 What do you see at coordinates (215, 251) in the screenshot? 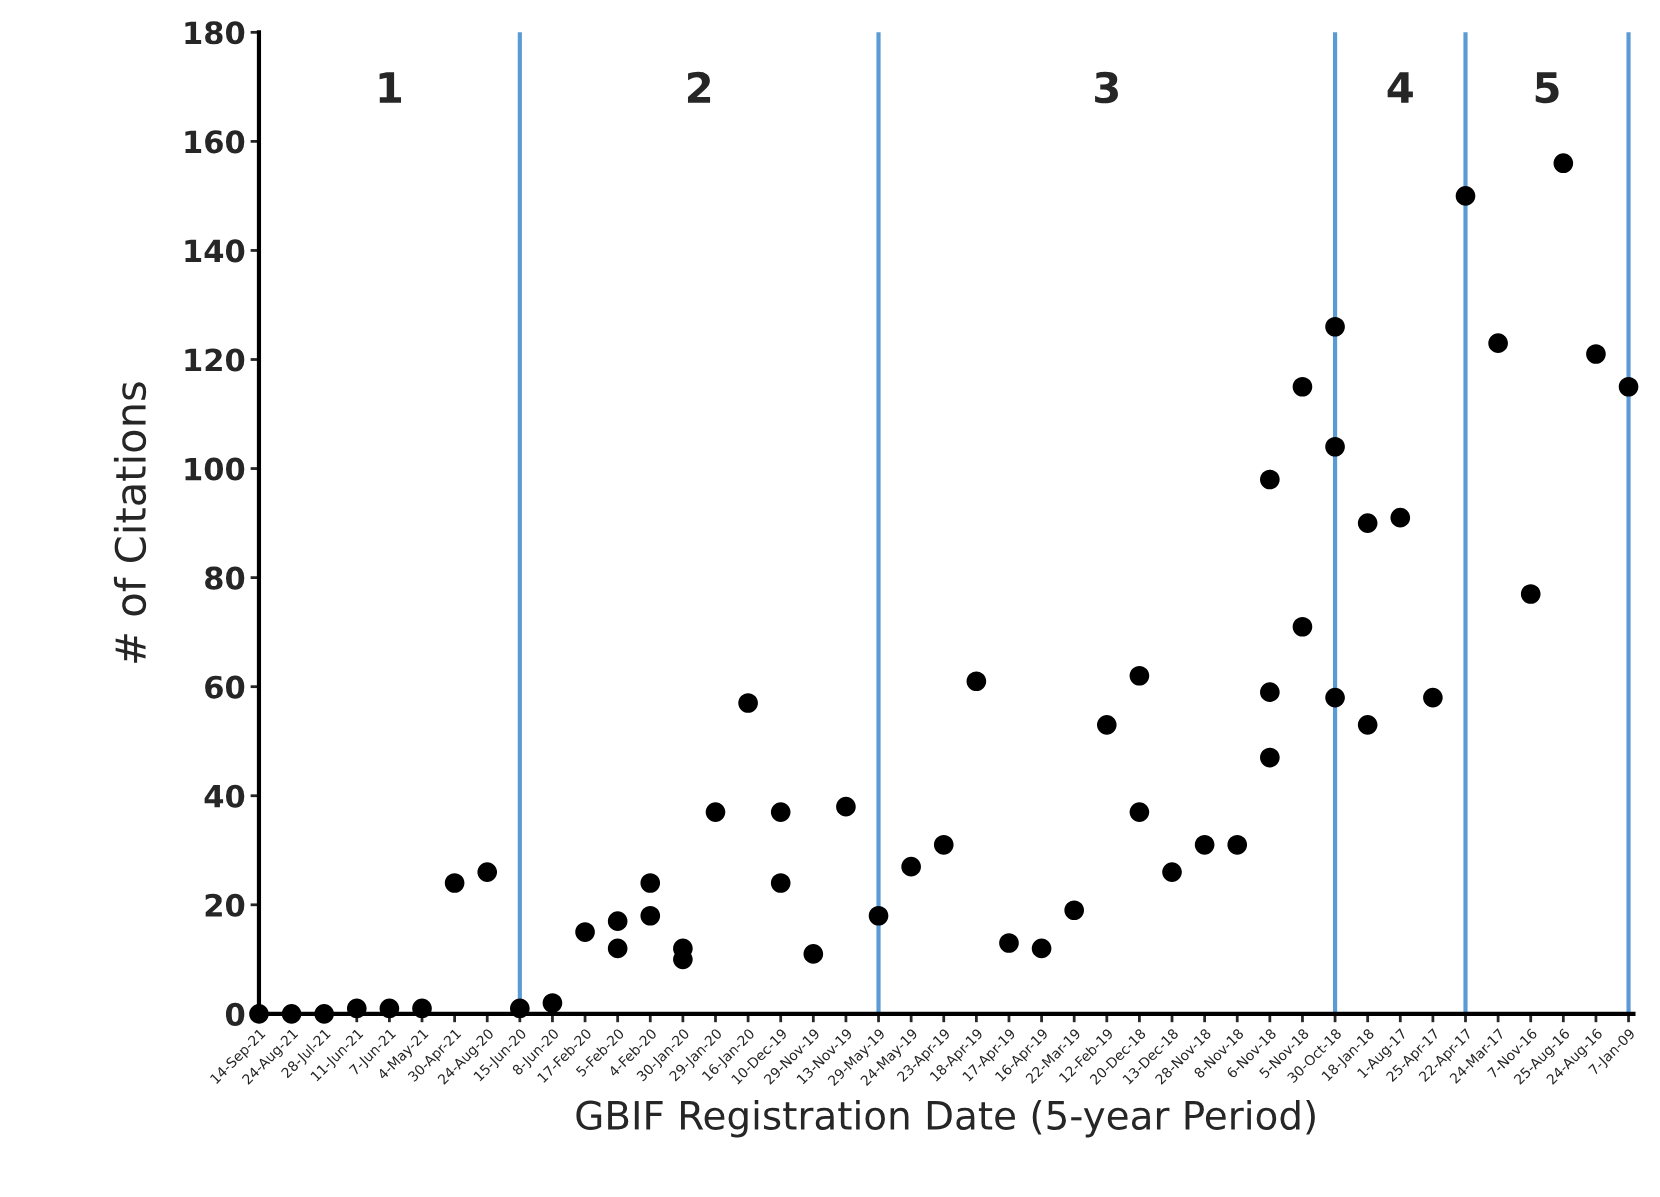
I see `y-tick-label: 140` at bounding box center [215, 251].